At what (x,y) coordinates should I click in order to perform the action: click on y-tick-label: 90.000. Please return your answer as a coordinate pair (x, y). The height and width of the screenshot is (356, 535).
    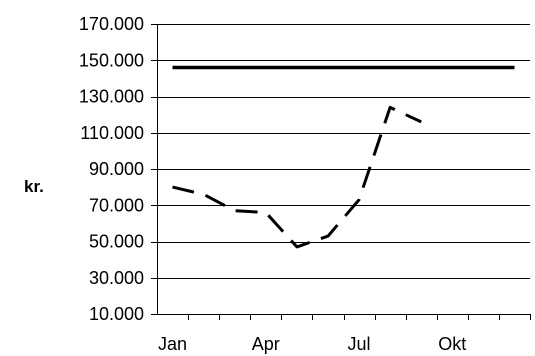
    Looking at the image, I should click on (116, 169).